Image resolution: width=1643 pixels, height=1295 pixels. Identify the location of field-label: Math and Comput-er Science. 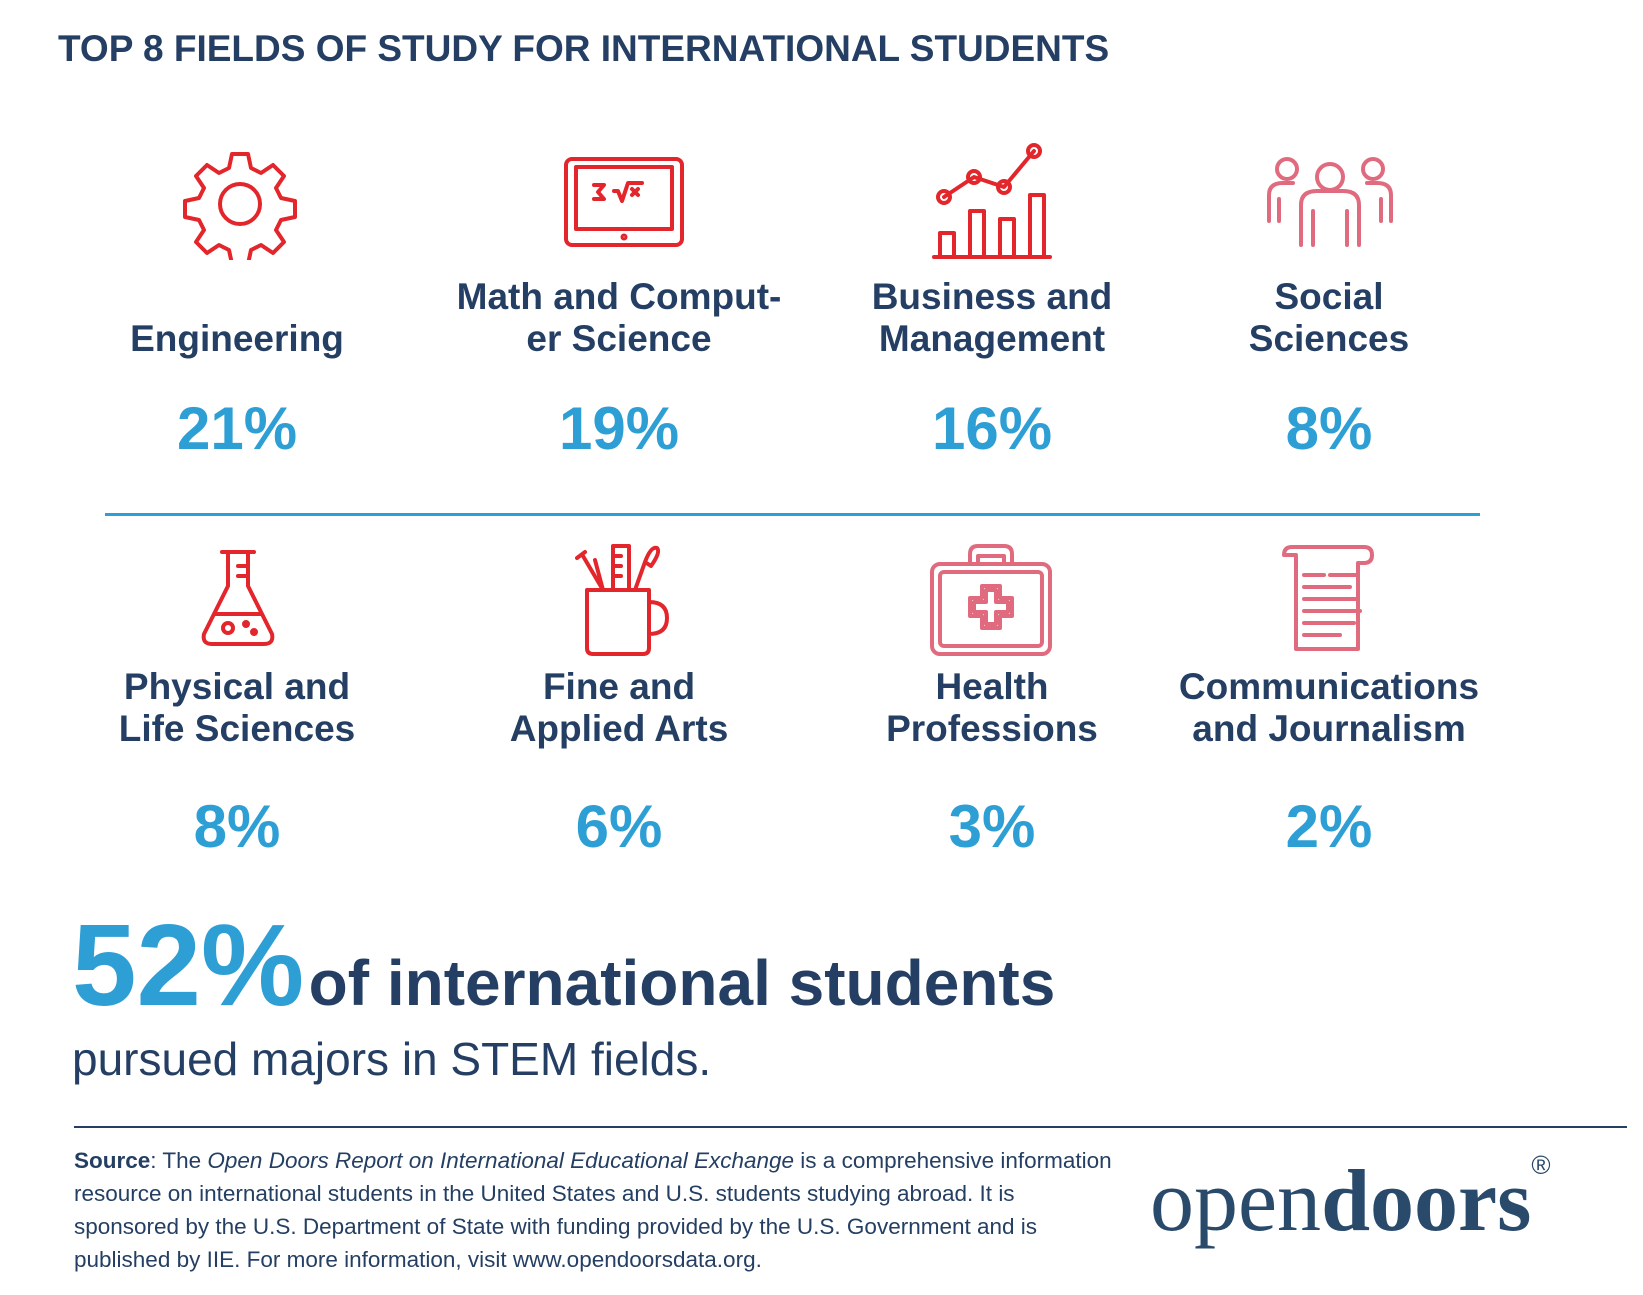
(619, 318).